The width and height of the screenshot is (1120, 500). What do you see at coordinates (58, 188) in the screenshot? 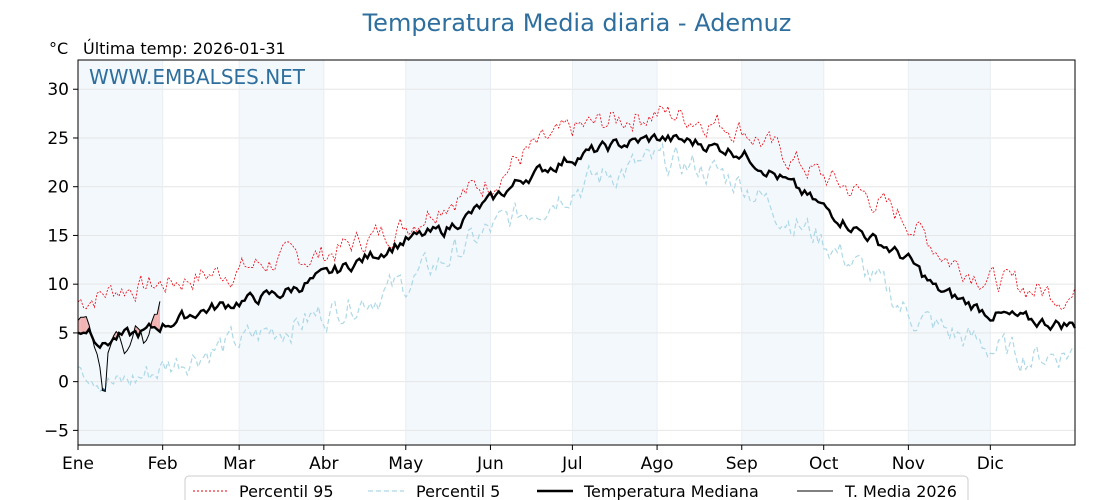
I see `y-tick-label: 20` at bounding box center [58, 188].